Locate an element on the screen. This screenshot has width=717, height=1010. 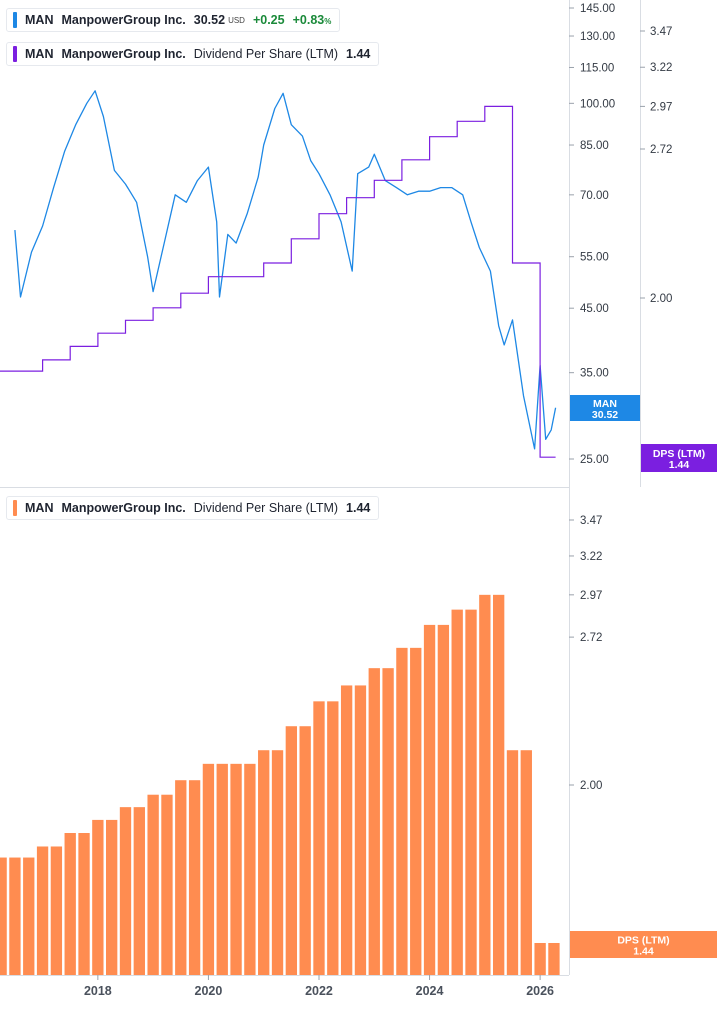
dps-bottom-axis-tick-label: 3.47 is located at coordinates (591, 521).